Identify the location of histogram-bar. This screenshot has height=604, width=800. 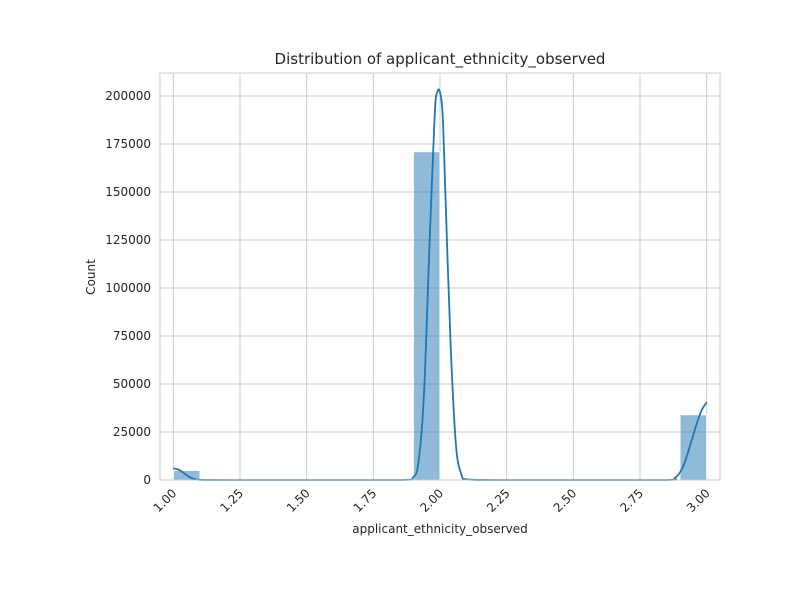
(693, 447).